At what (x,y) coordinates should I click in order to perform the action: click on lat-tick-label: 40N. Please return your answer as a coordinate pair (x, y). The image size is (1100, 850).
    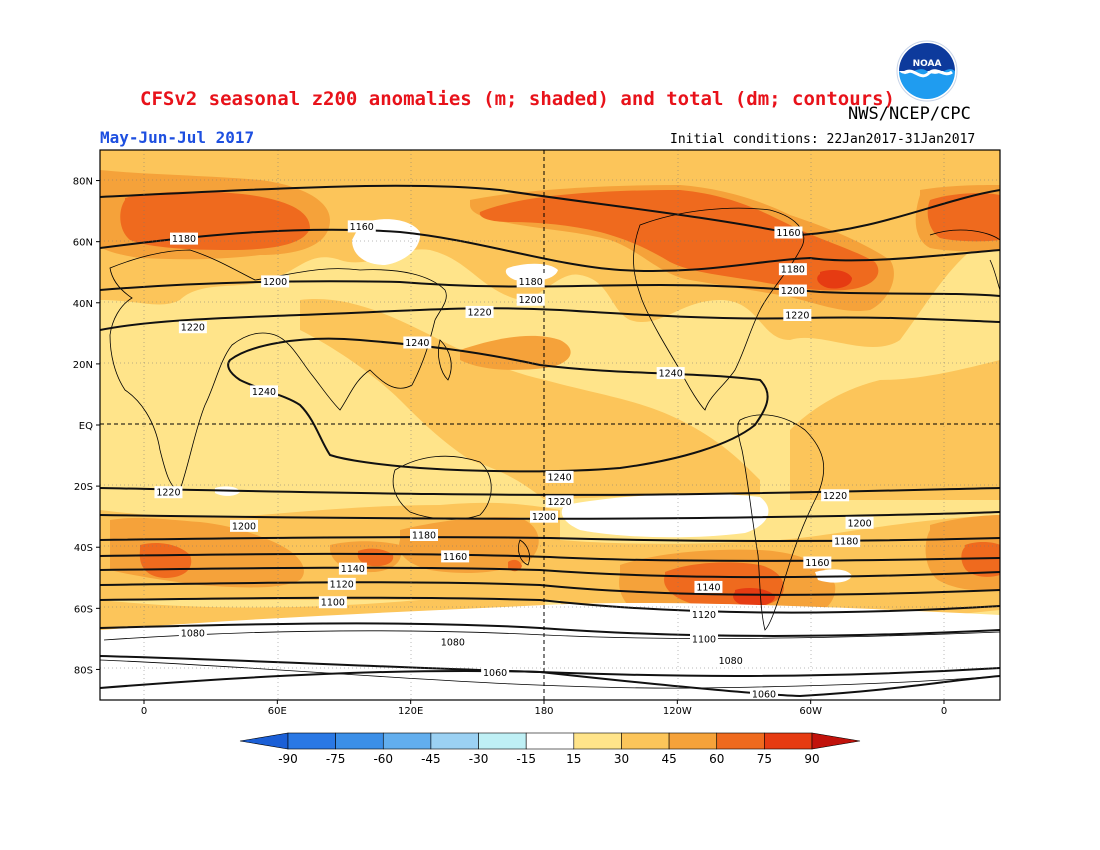
    Looking at the image, I should click on (83, 304).